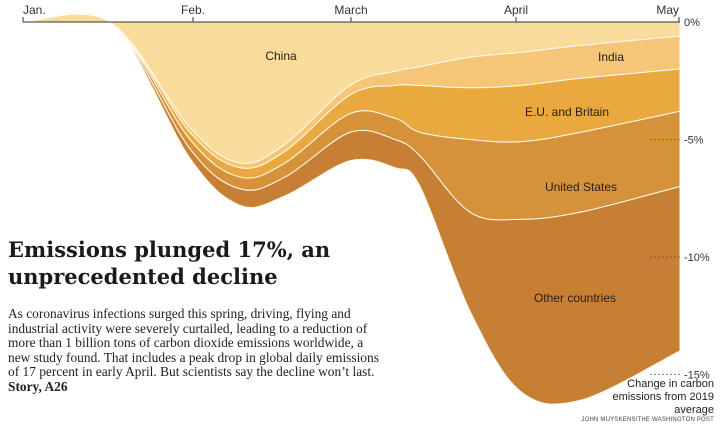 This screenshot has width=720, height=434. Describe the element at coordinates (694, 141) in the screenshot. I see `y-tick-label: -5%` at that location.